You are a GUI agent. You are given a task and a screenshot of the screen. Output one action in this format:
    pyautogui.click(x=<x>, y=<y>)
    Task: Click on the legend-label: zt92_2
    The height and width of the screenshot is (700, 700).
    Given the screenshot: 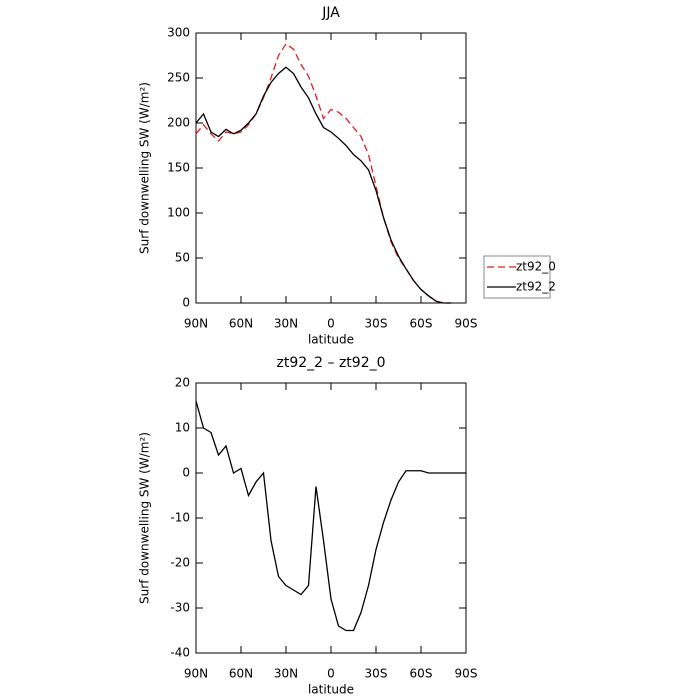 What is the action you would take?
    pyautogui.click(x=536, y=287)
    